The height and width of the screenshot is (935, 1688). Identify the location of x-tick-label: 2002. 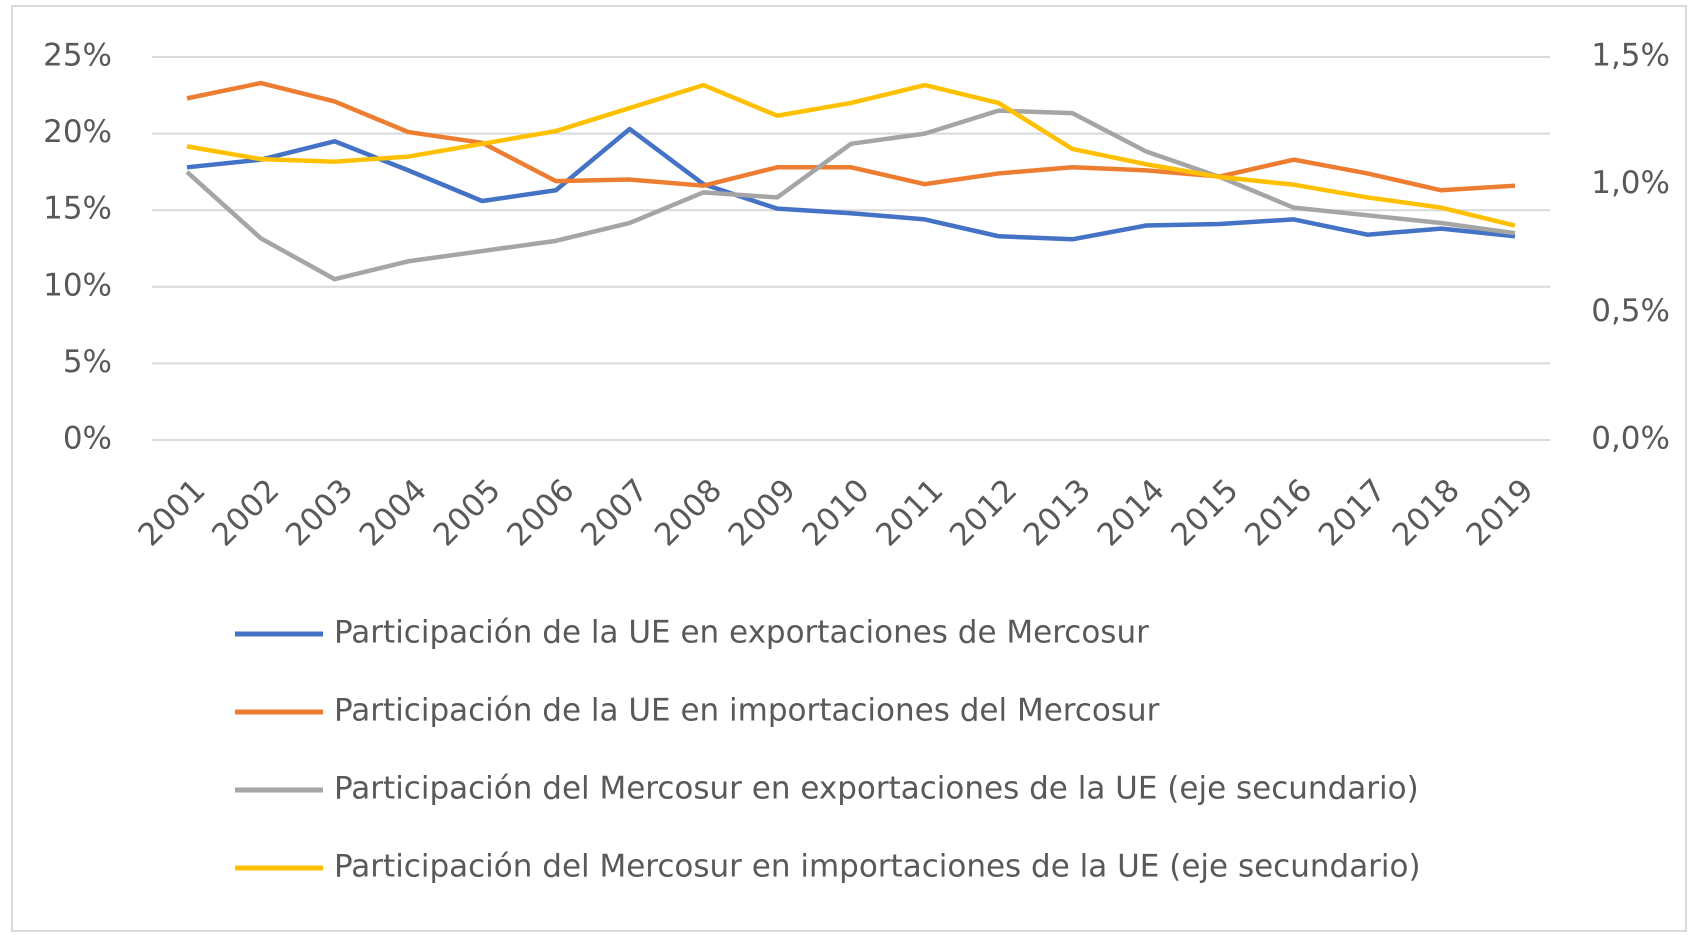
(245, 512).